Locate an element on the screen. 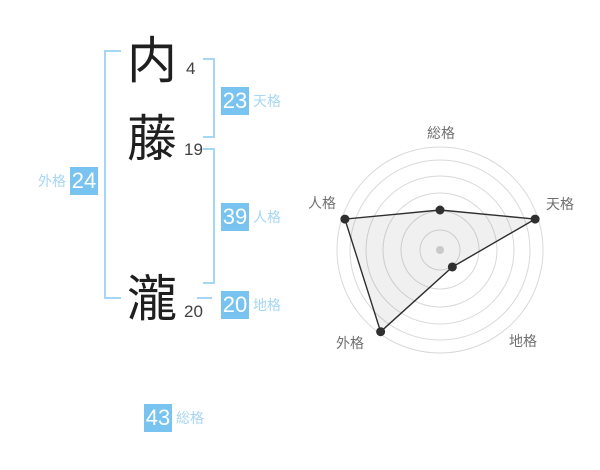  radar-polygon is located at coordinates (440, 271).